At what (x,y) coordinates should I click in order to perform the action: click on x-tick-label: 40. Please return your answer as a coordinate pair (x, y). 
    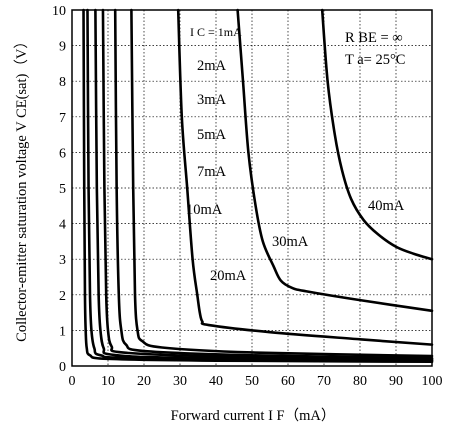
    Looking at the image, I should click on (216, 381).